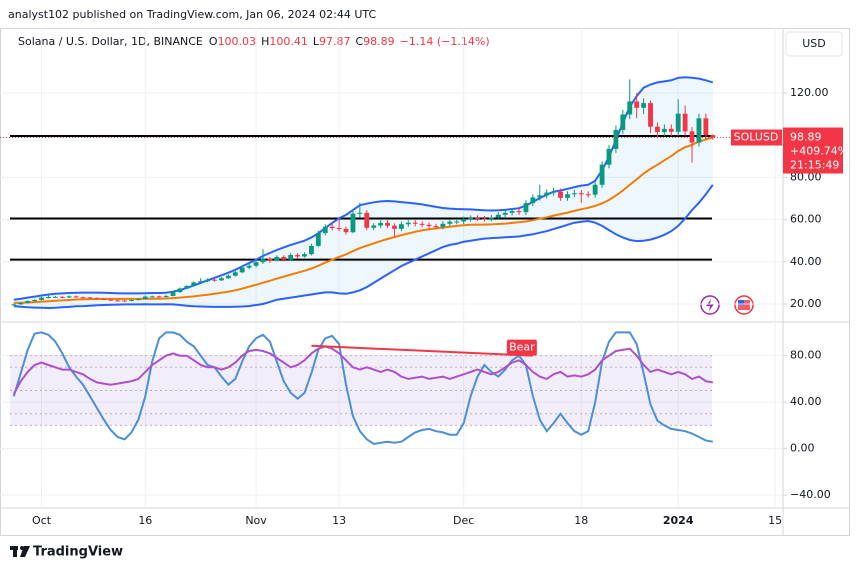  Describe the element at coordinates (819, 151) in the screenshot. I see `price-tag-change: +409.74%` at that location.